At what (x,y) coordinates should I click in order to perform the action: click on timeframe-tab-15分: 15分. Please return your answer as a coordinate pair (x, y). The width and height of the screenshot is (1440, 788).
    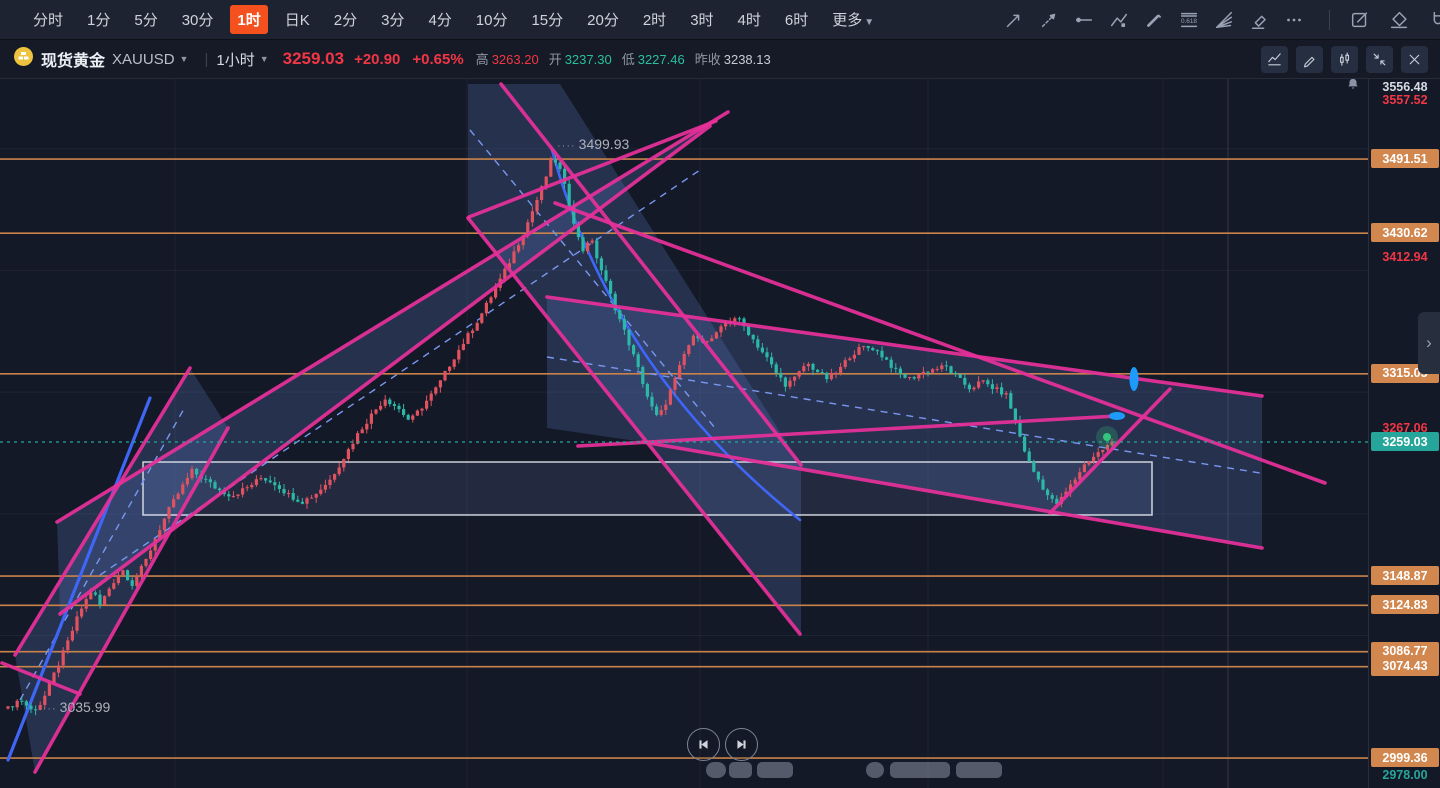
    Looking at the image, I should click on (547, 20).